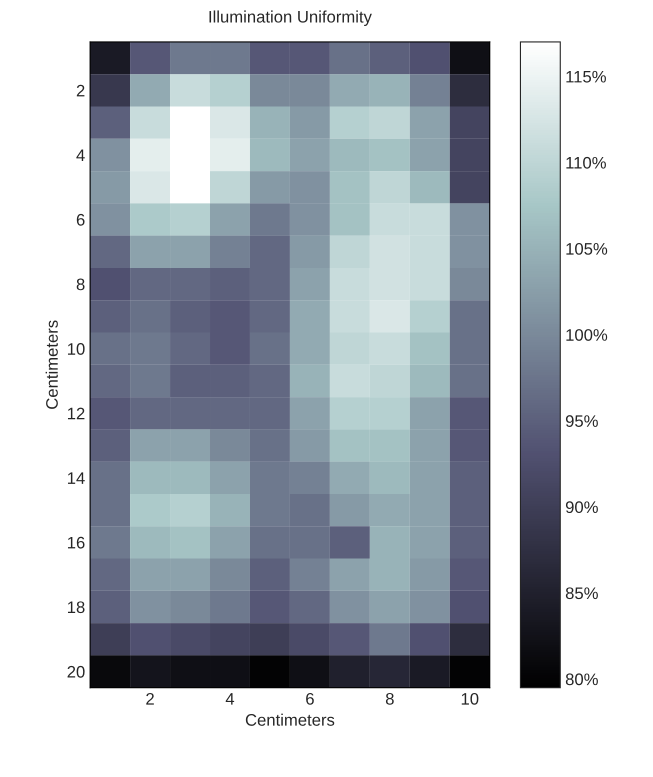  I want to click on x-tick-label: 4, so click(230, 699).